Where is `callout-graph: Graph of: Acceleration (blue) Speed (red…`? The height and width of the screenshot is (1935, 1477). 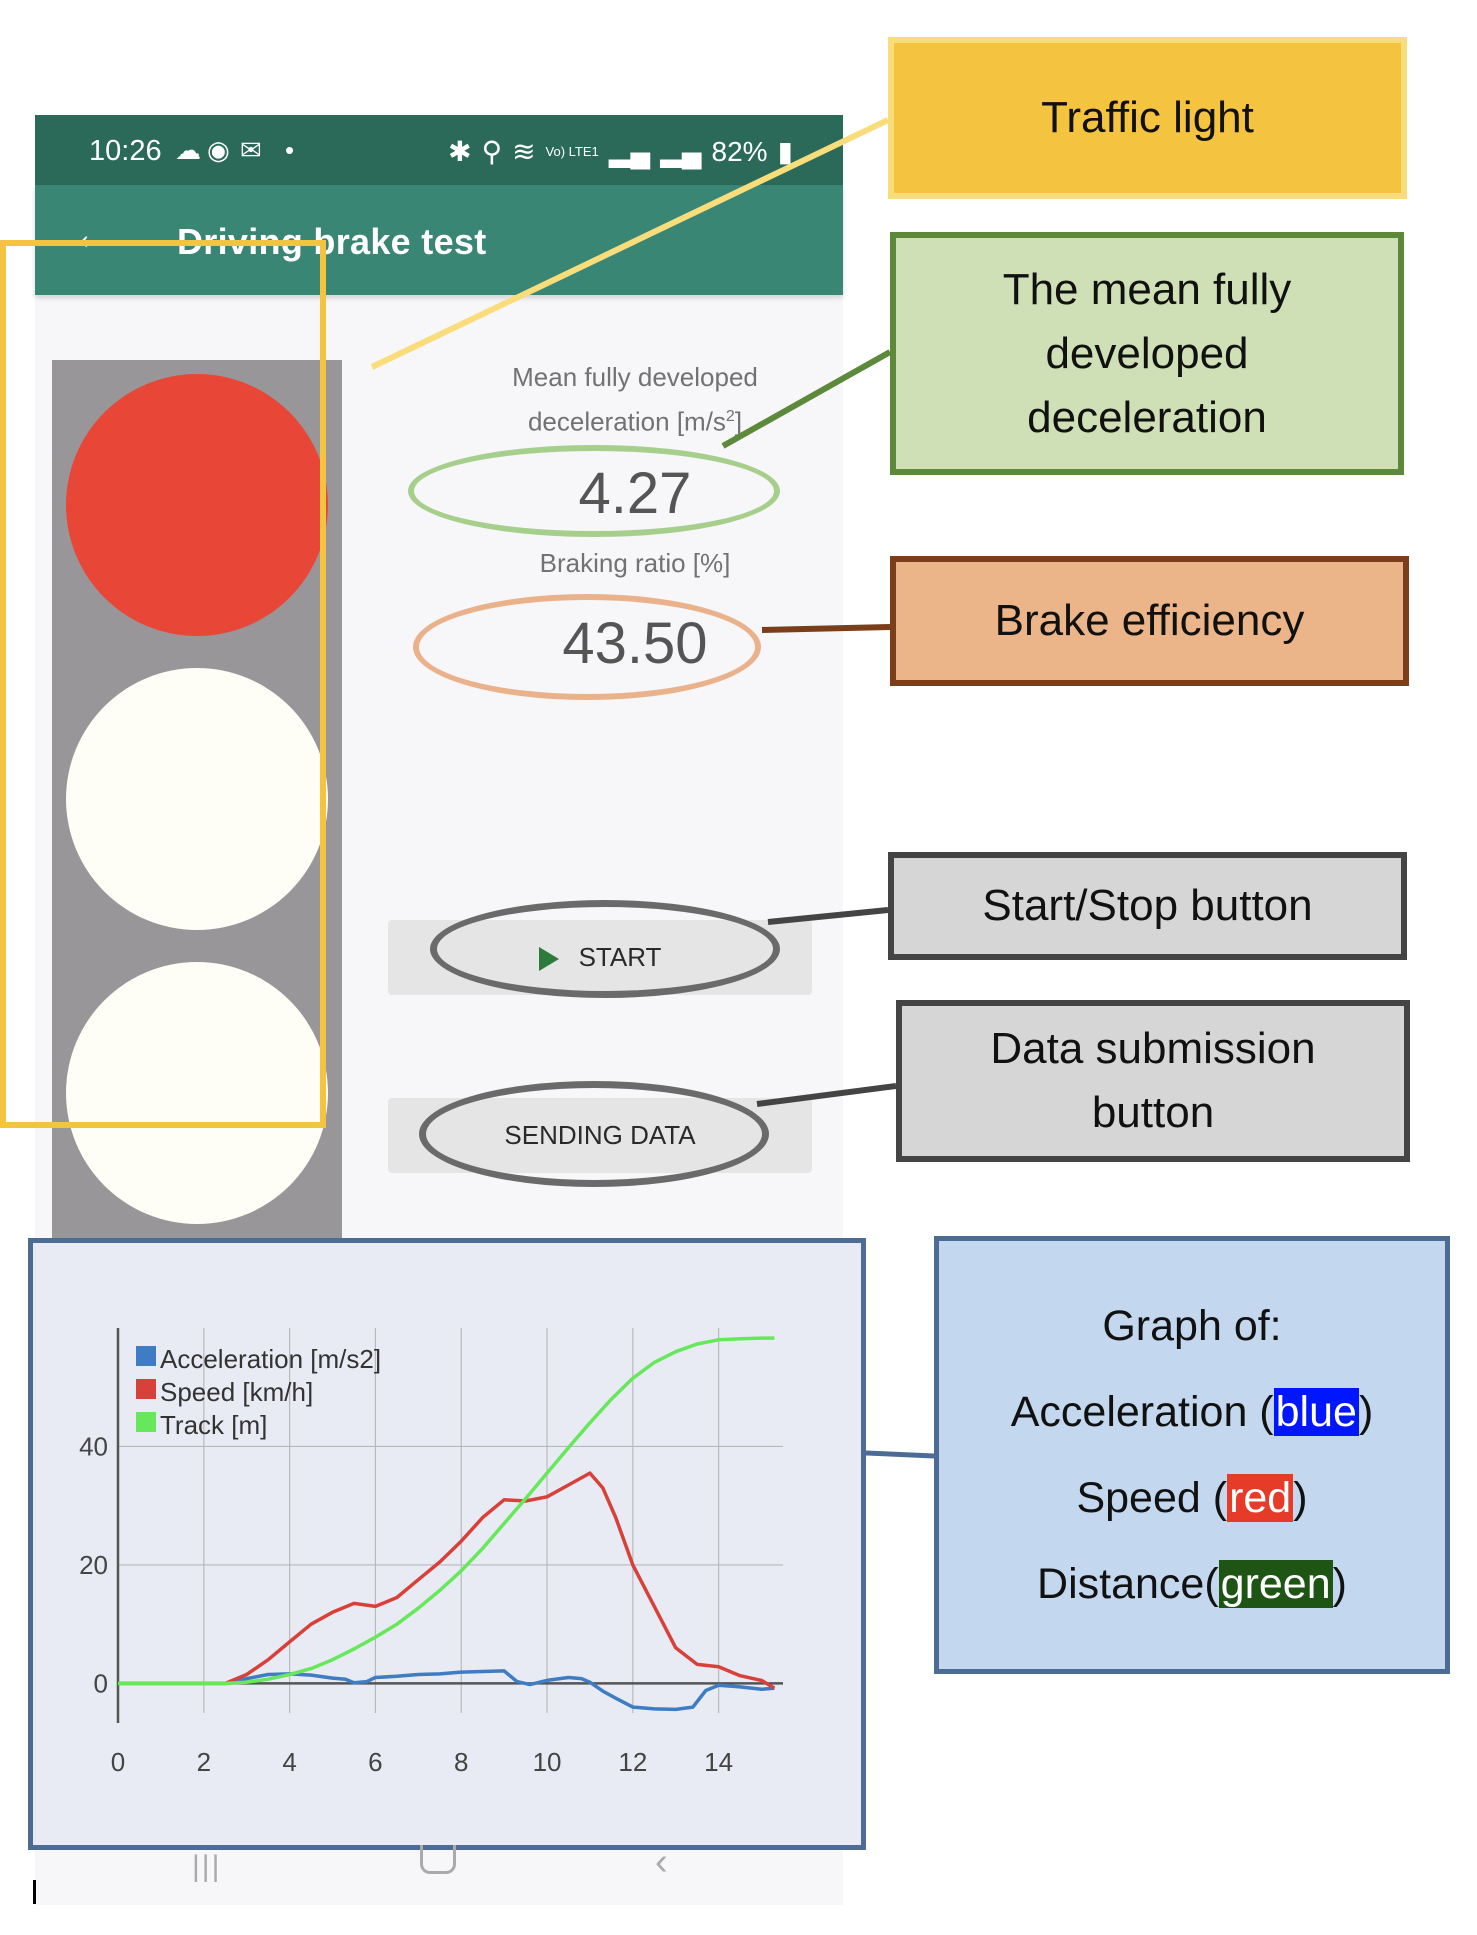 callout-graph: Graph of: Acceleration (blue) Speed (red… is located at coordinates (1192, 1455).